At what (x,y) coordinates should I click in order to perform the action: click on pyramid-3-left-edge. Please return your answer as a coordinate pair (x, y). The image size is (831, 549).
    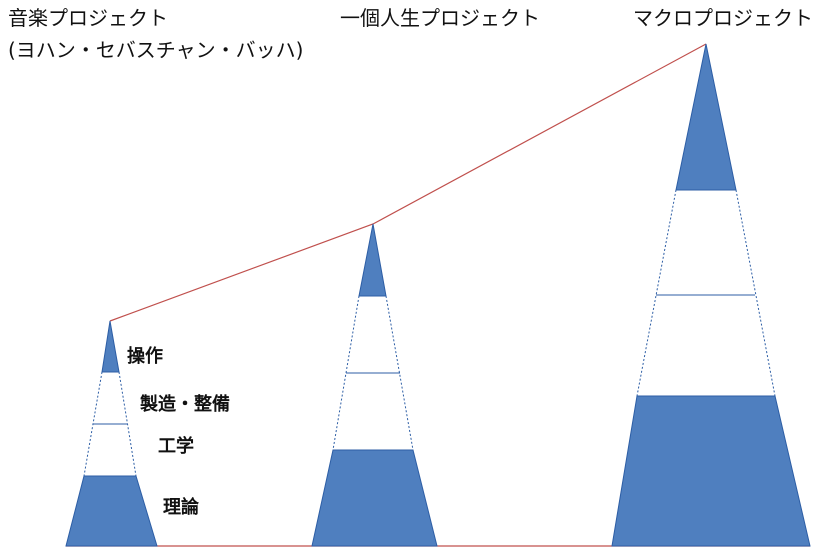
    Looking at the image, I should click on (656, 293).